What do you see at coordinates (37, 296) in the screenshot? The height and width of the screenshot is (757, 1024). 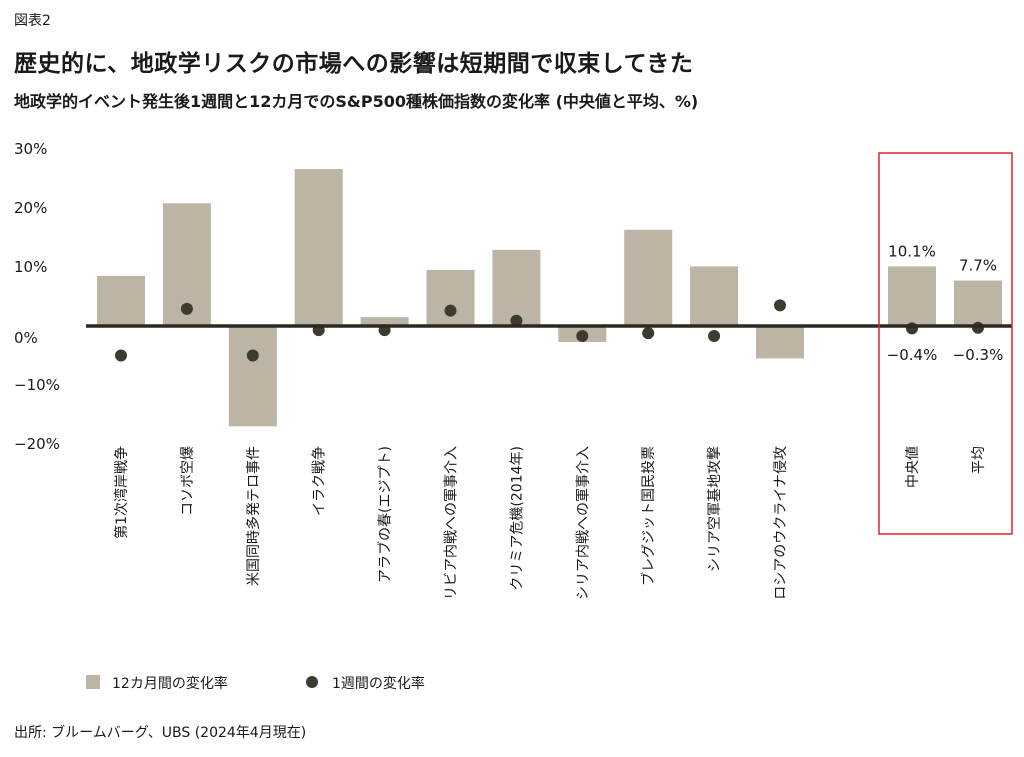 I see `y-ticks-layer: 30% 20% 10% 0% −10% −20%` at bounding box center [37, 296].